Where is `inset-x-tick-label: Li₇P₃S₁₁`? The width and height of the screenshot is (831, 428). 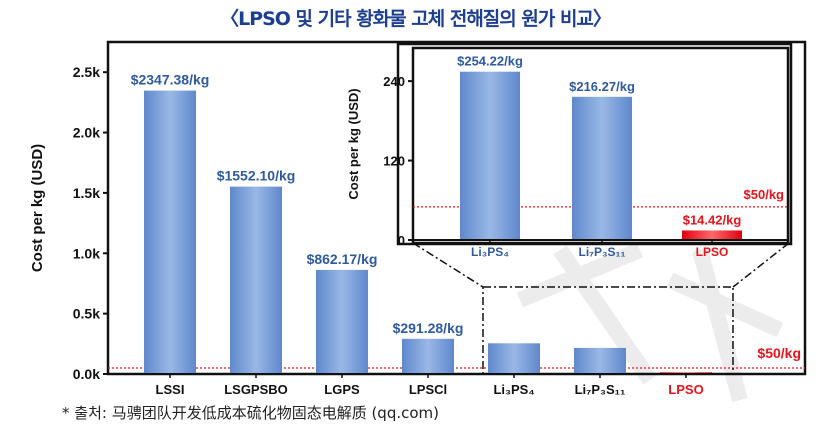 inset-x-tick-label: Li₇P₃S₁₁ is located at coordinates (602, 252).